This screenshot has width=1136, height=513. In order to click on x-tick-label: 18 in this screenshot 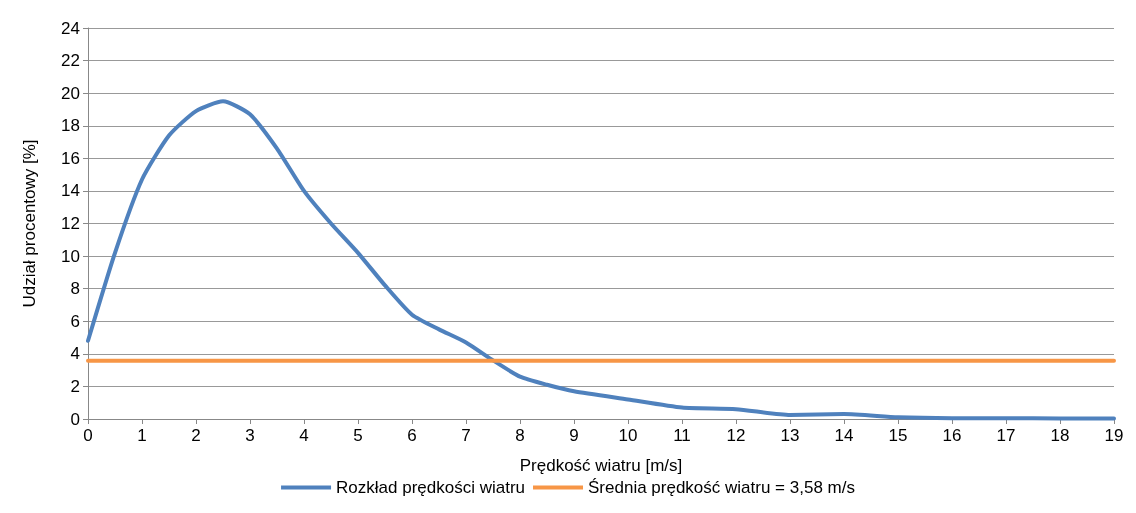, I will do `click(1060, 435)`.